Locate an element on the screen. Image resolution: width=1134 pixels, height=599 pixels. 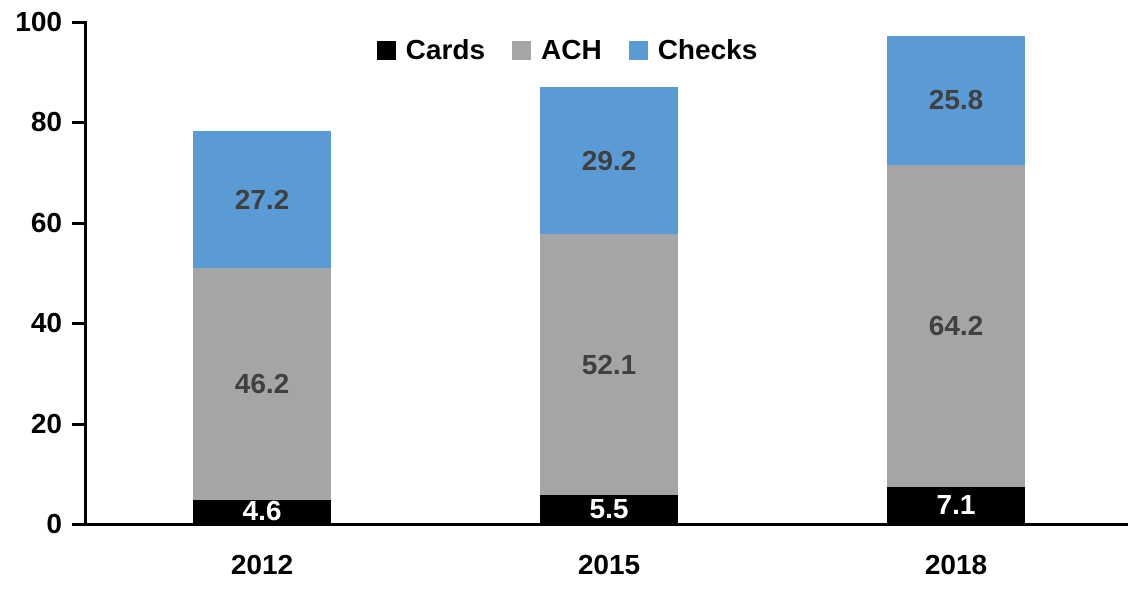
bar-value-label: 29.2 is located at coordinates (609, 160).